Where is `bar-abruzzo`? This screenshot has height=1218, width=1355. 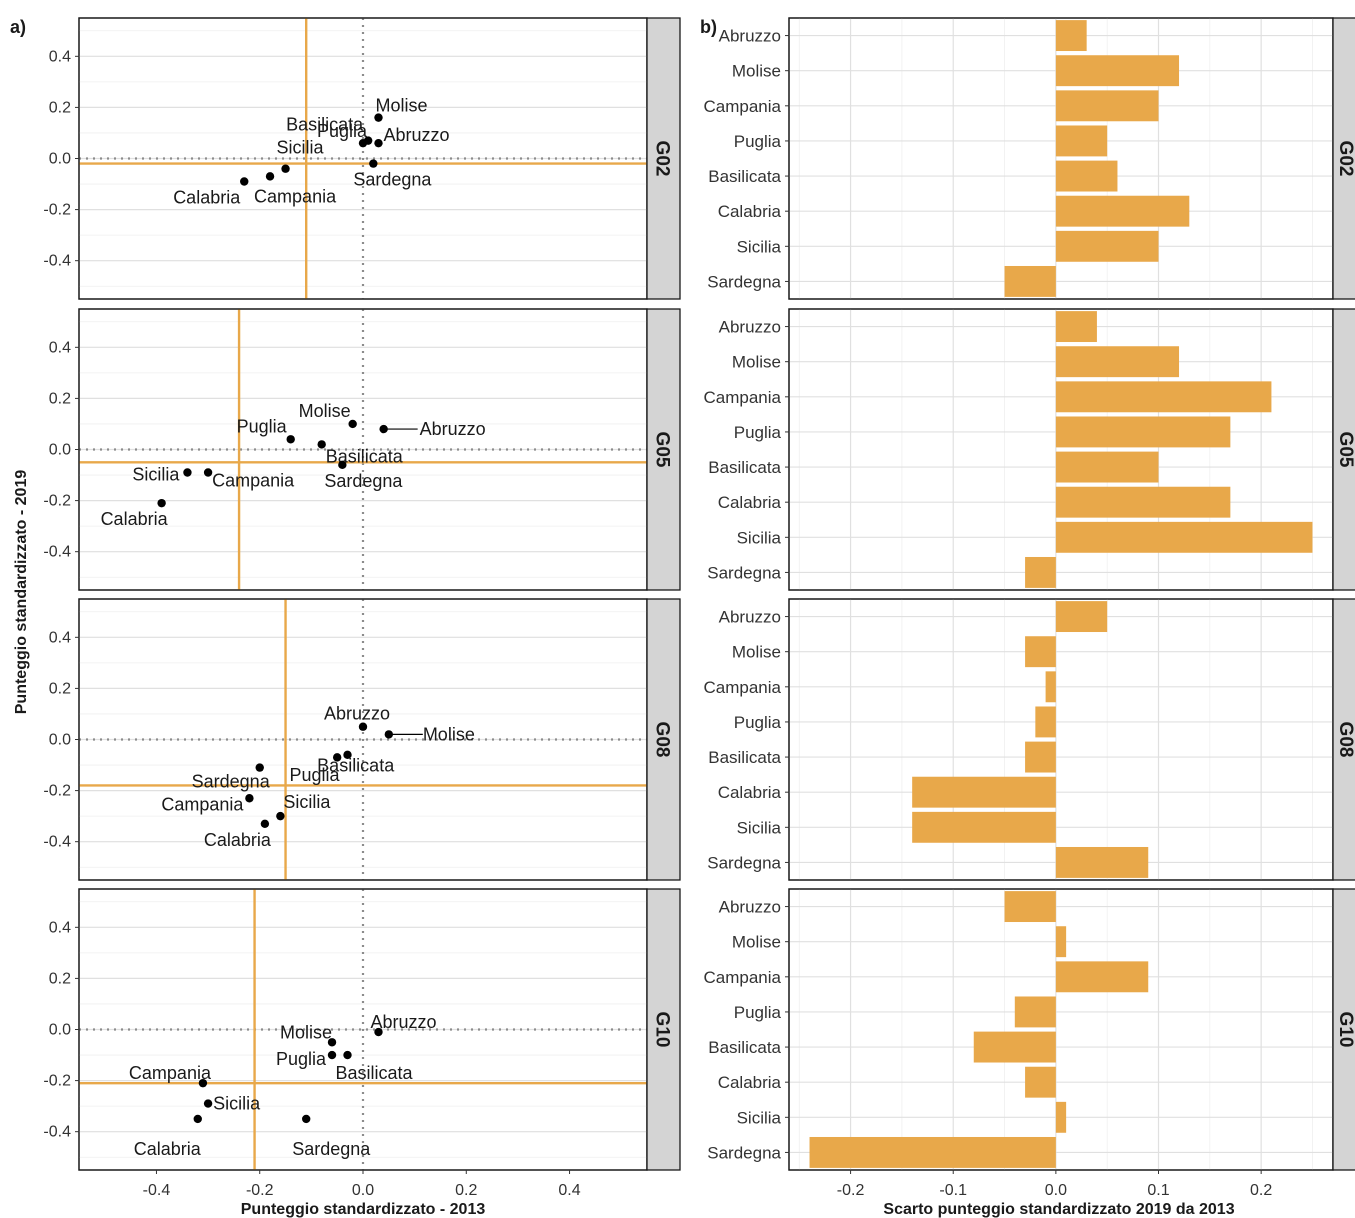
bar-abruzzo is located at coordinates (1076, 327).